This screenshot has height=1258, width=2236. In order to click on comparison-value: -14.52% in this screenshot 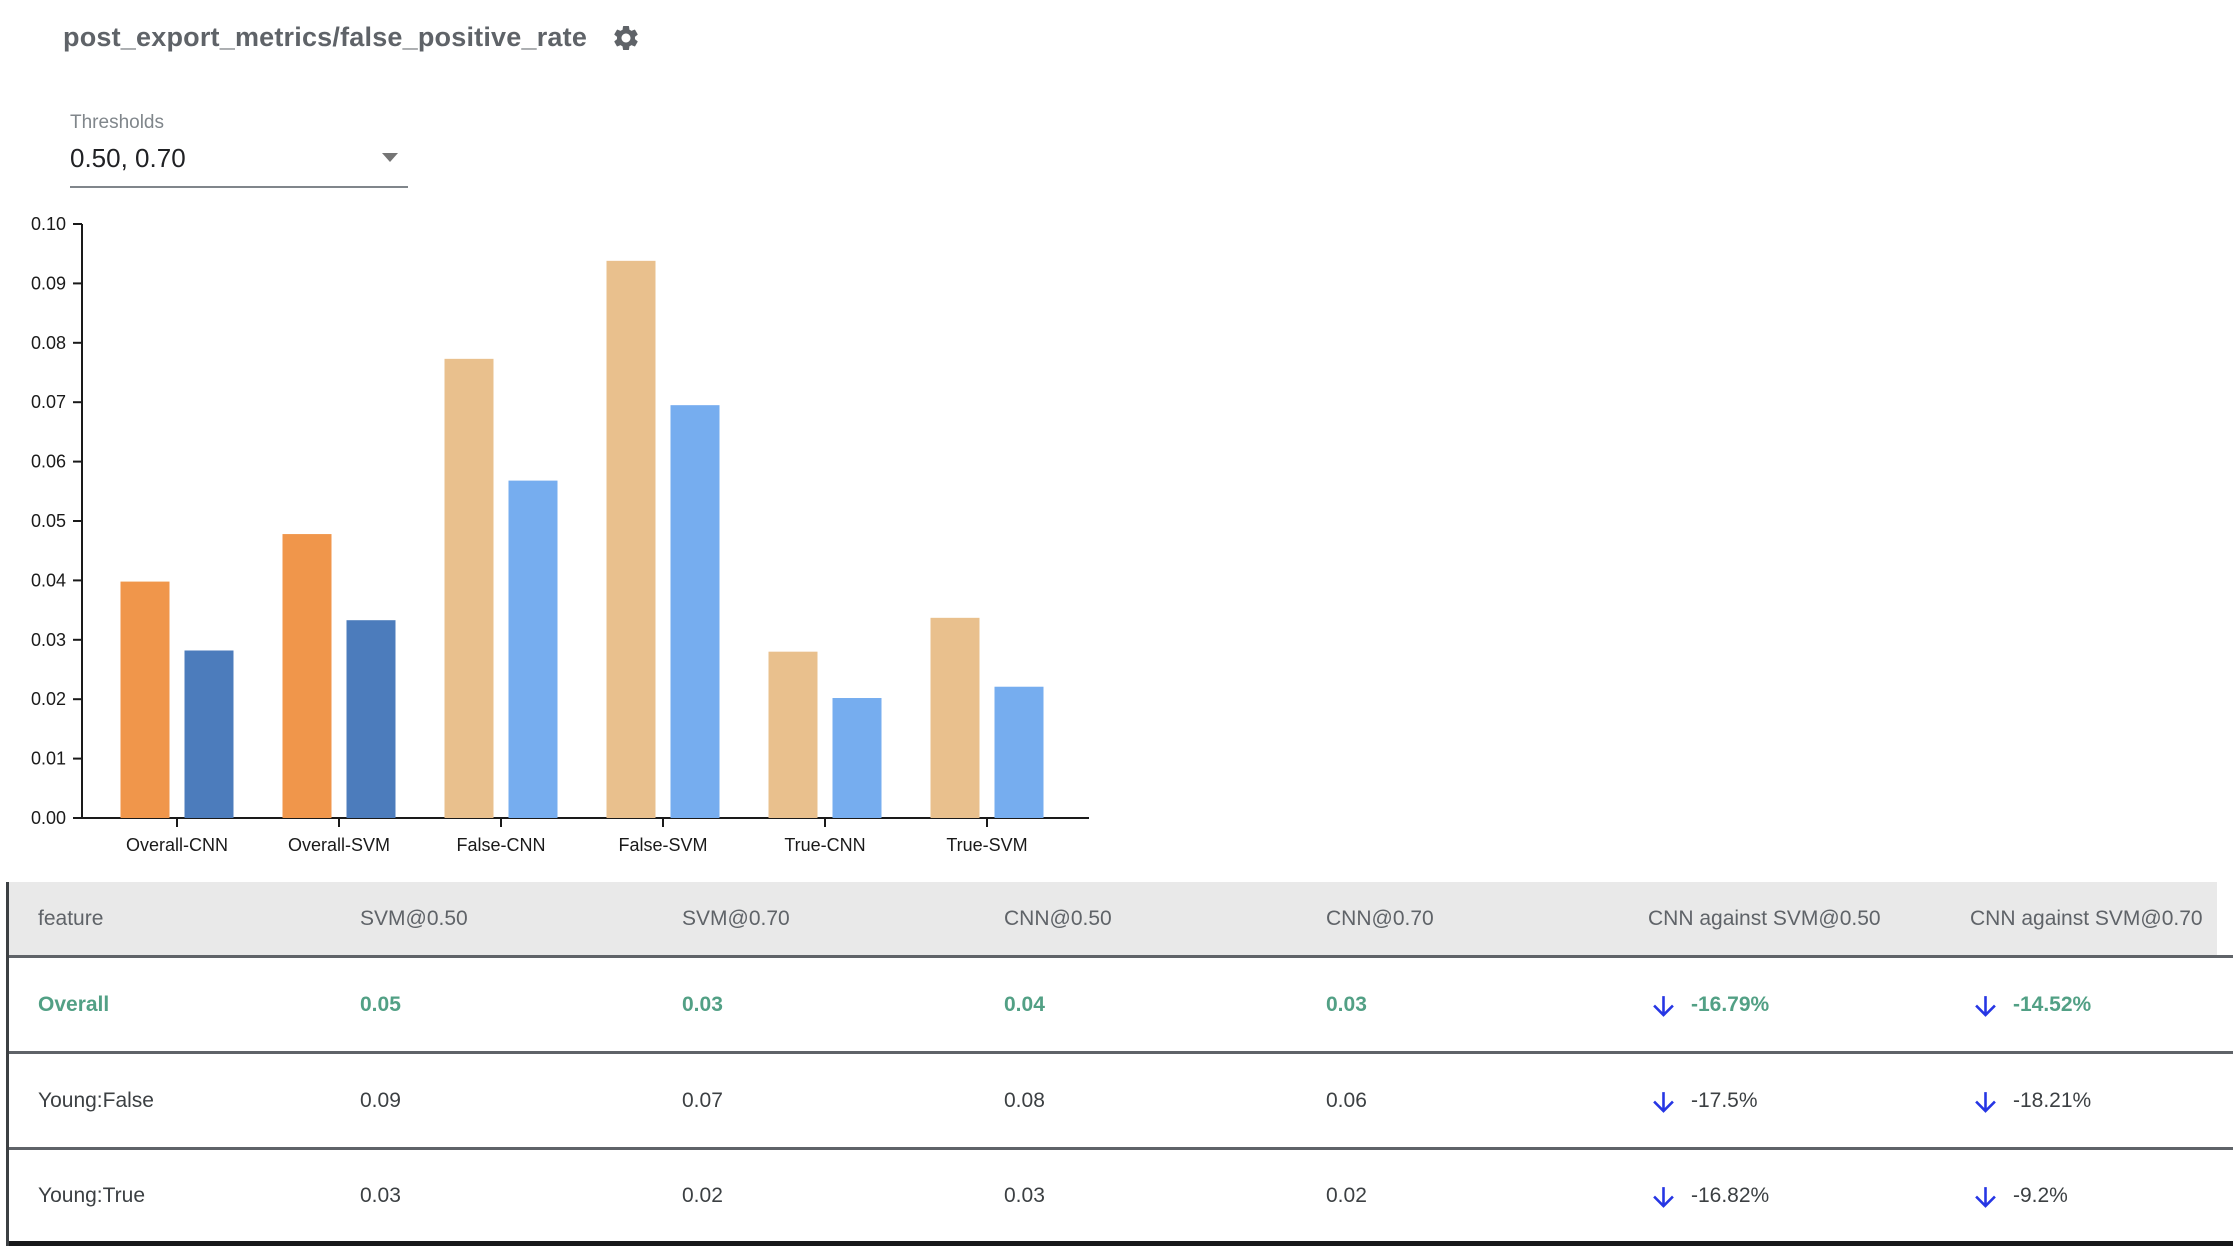, I will do `click(2052, 1004)`.